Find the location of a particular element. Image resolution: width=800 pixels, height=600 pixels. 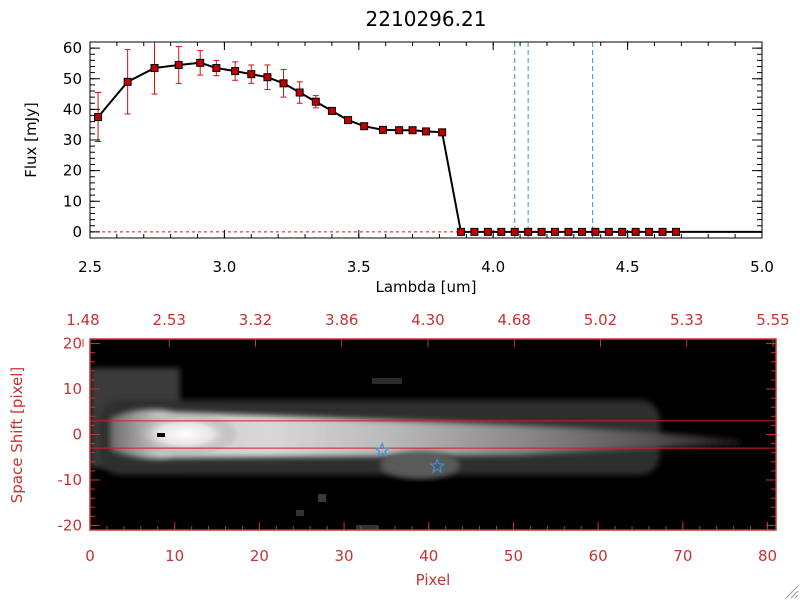

y-tick-label: 30 is located at coordinates (72, 140).